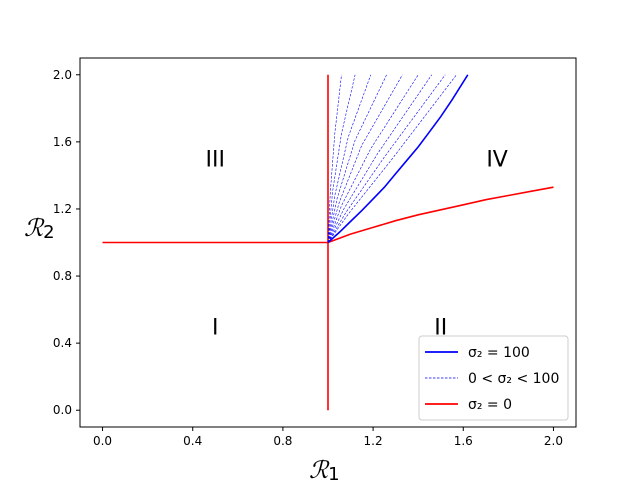 This screenshot has width=640, height=480. I want to click on region-label: I, so click(215, 327).